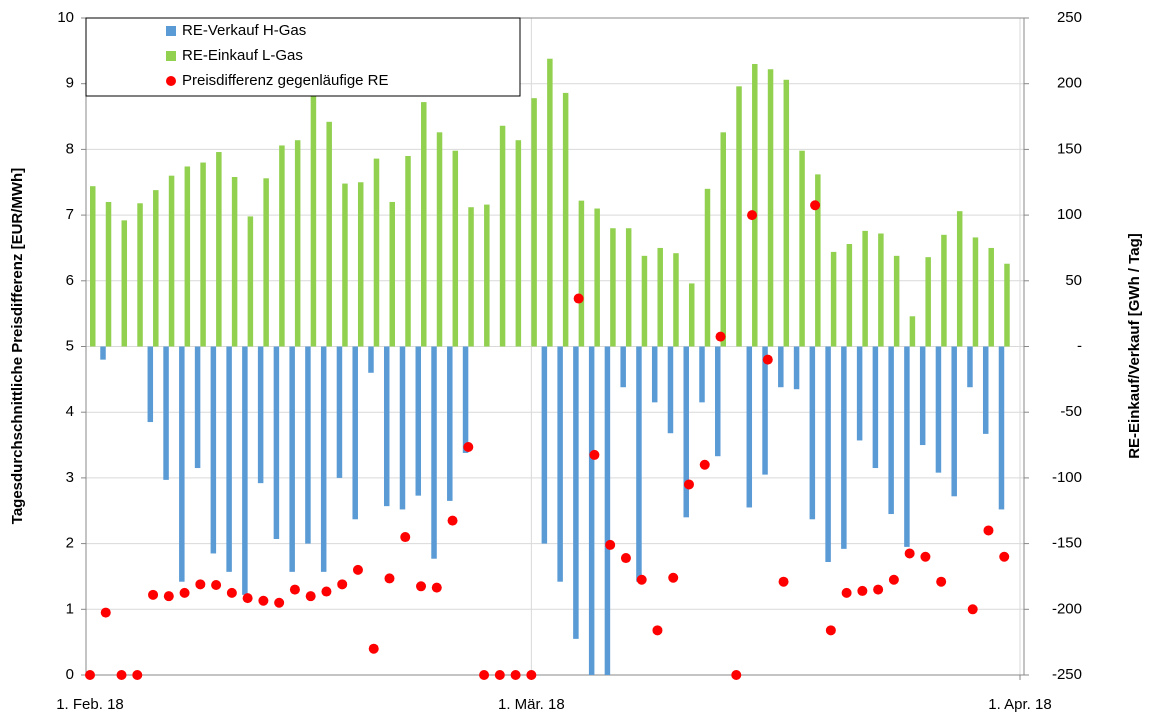 The image size is (1153, 722). What do you see at coordinates (1069, 83) in the screenshot?
I see `y2-tick-label: 200` at bounding box center [1069, 83].